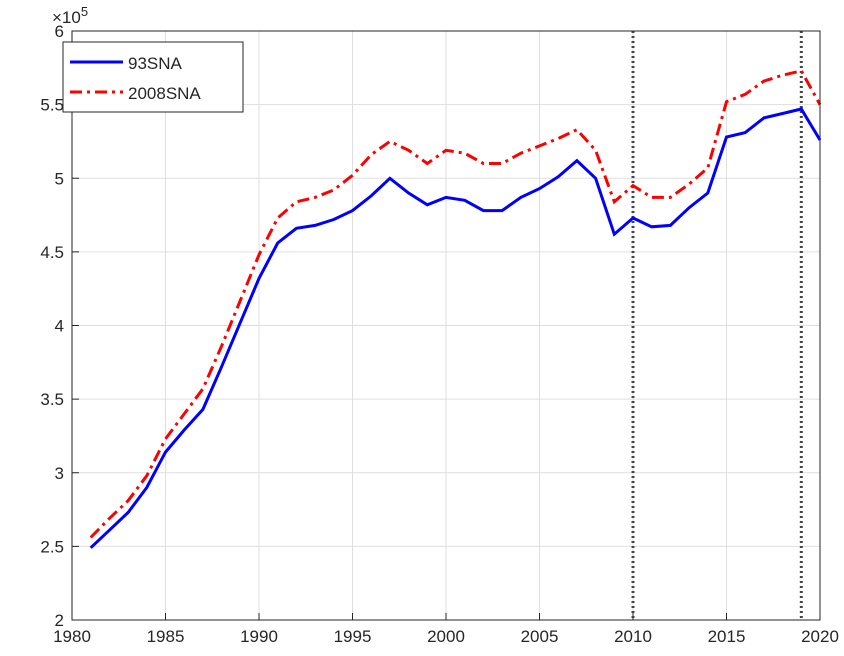  Describe the element at coordinates (52, 546) in the screenshot. I see `y-tick-label: 2.5` at that location.